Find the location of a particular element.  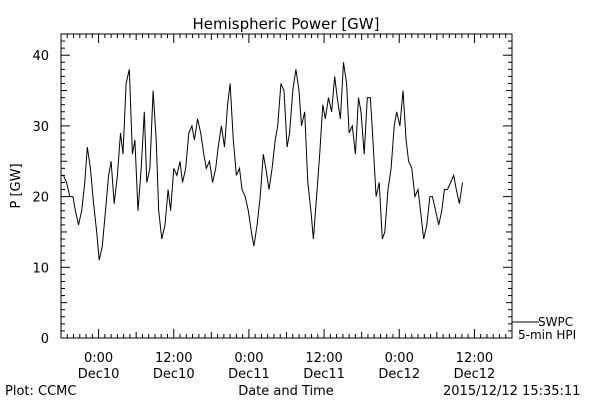

y-tick-label: 30 is located at coordinates (40, 127).